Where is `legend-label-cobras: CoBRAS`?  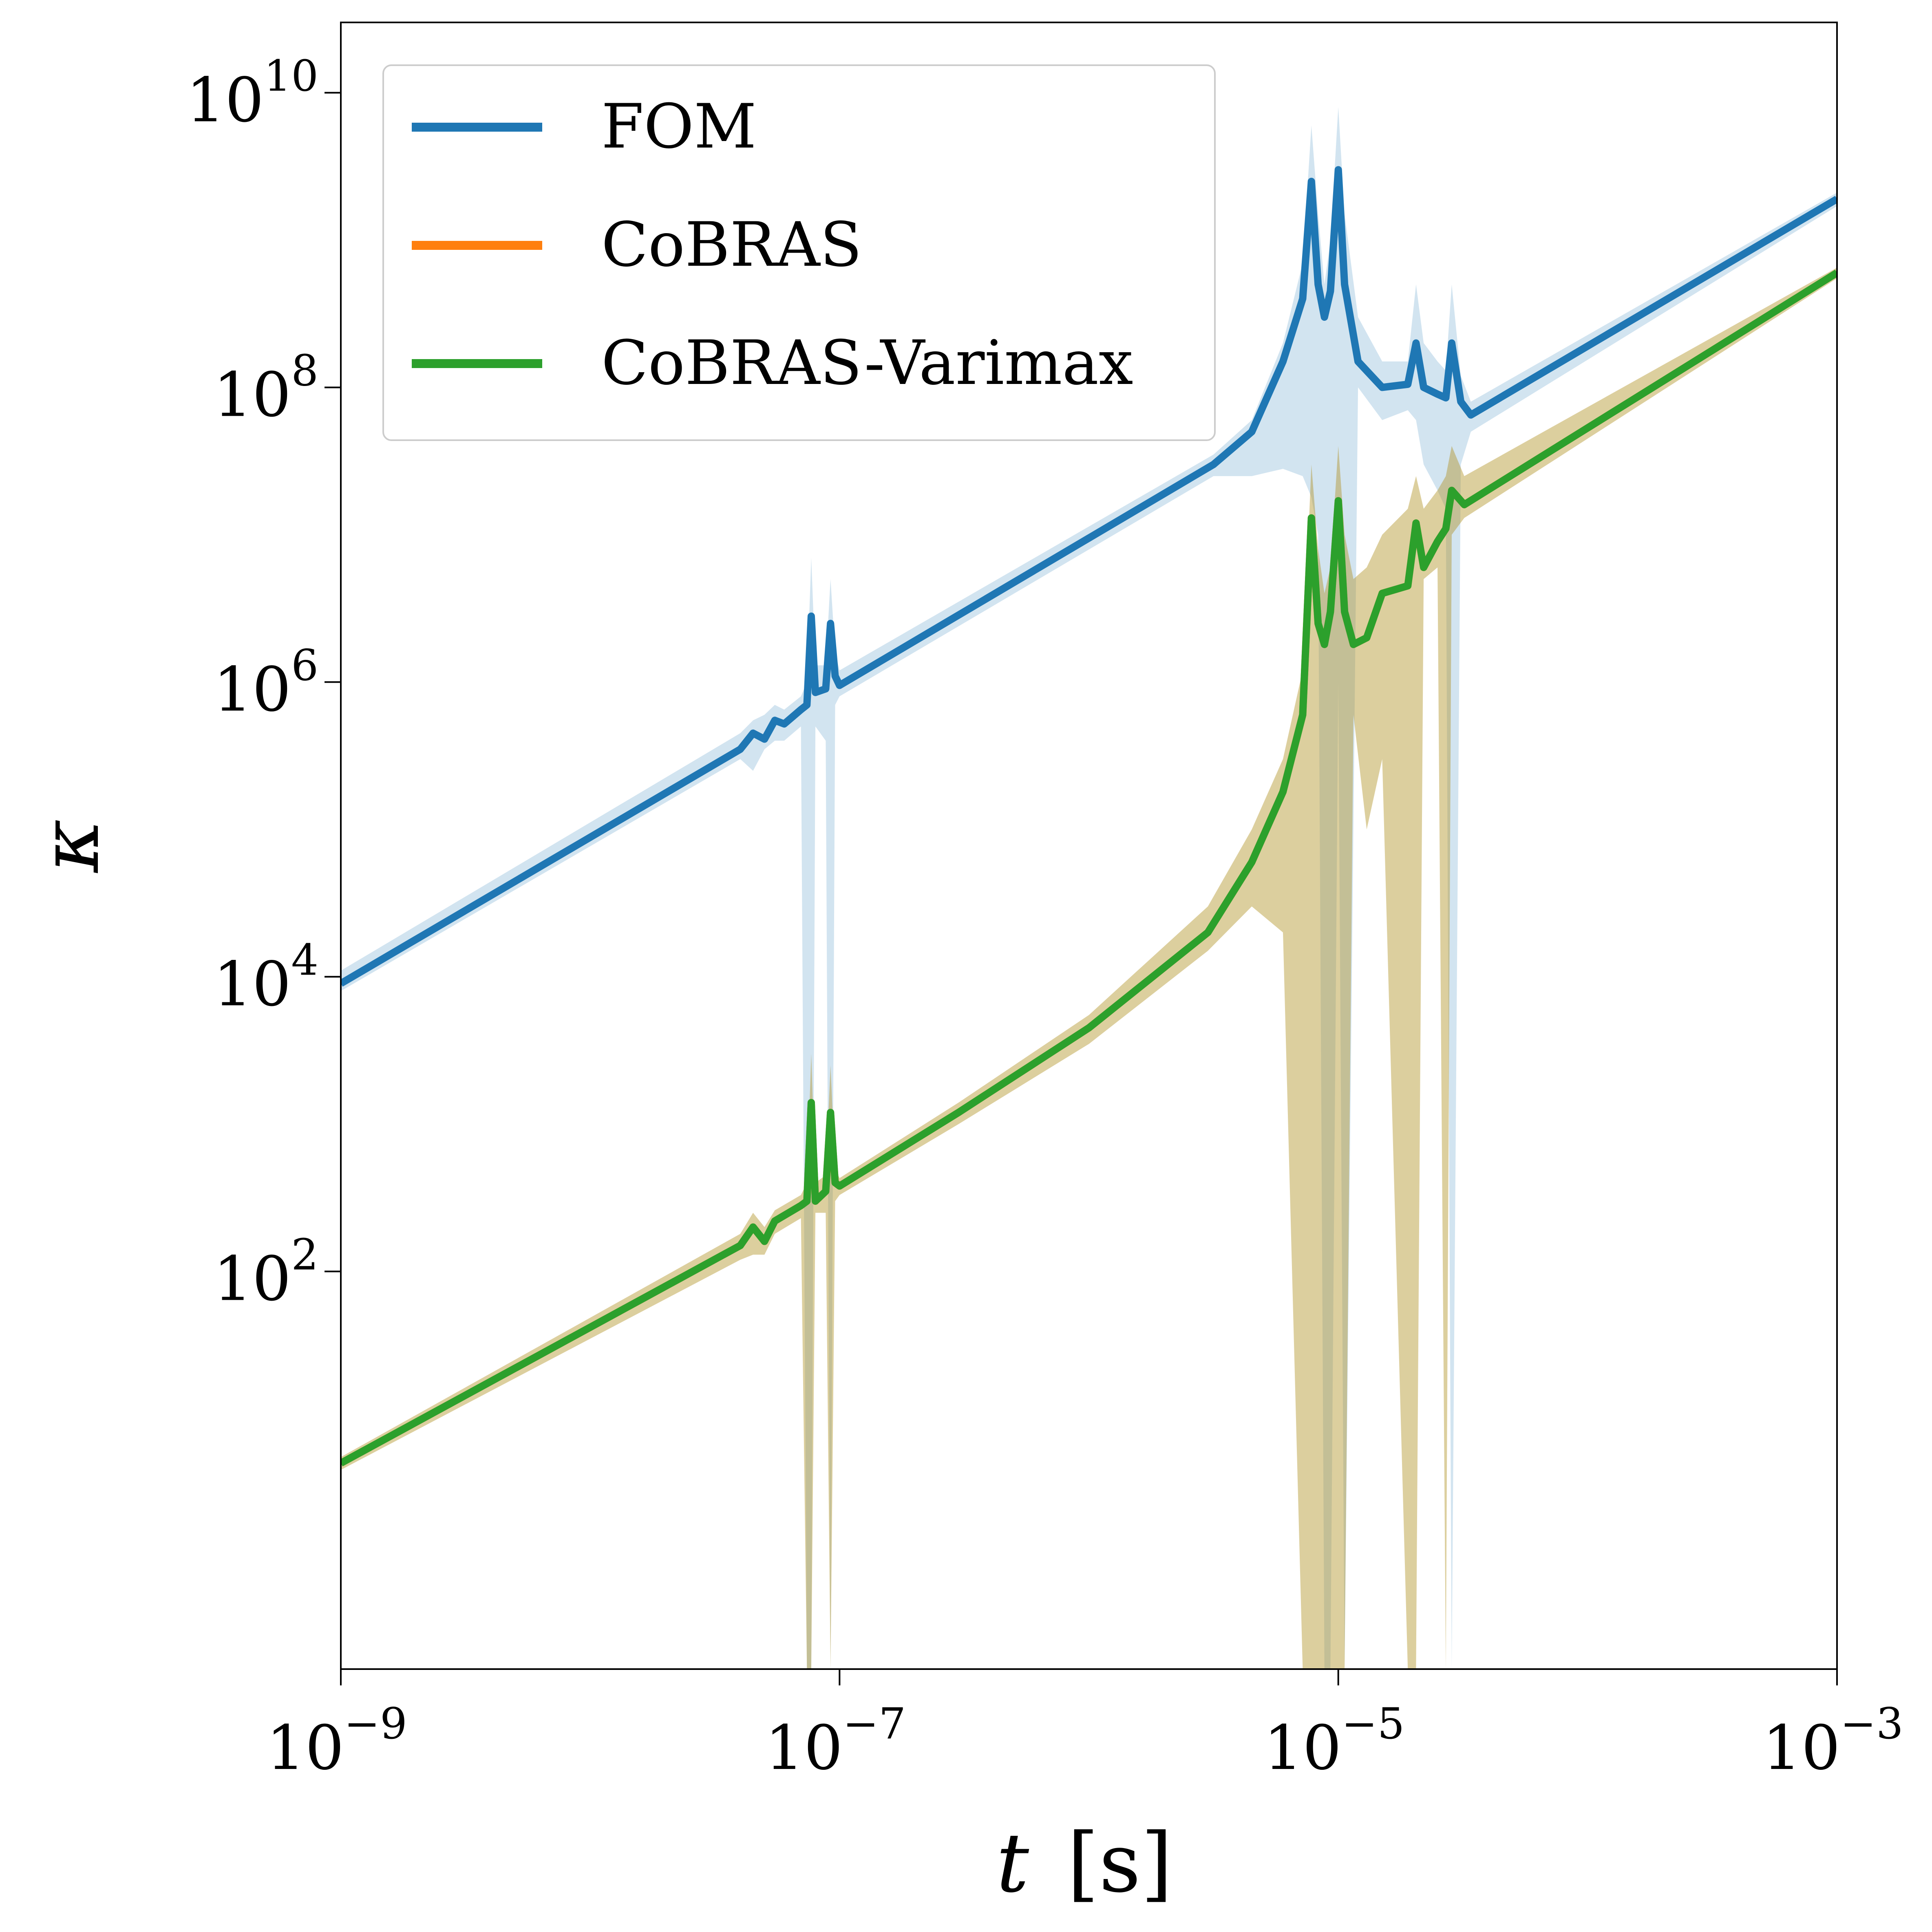 legend-label-cobras: CoBRAS is located at coordinates (731, 245).